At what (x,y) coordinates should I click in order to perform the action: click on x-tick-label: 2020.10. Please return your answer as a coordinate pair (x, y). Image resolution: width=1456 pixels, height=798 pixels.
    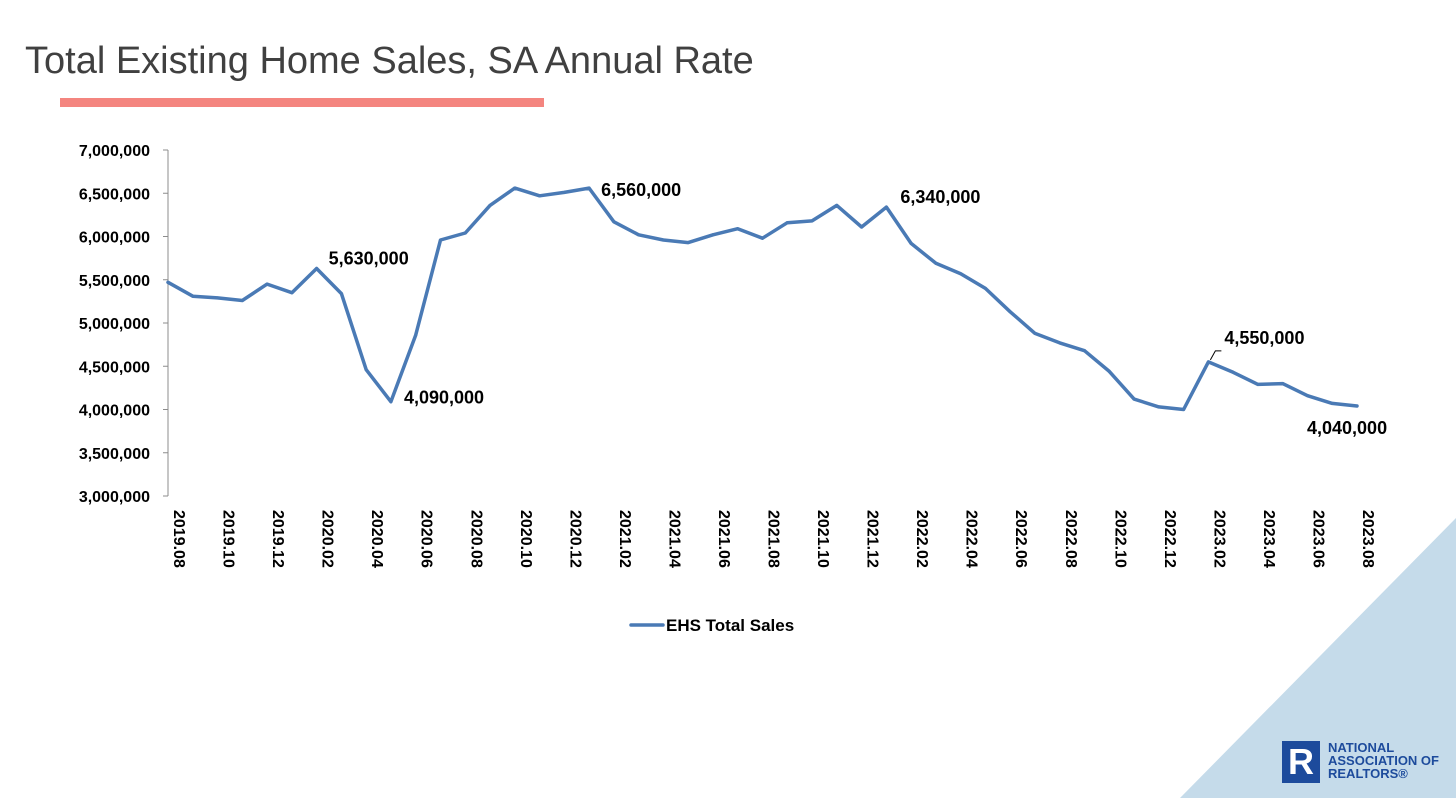
    Looking at the image, I should click on (525, 539).